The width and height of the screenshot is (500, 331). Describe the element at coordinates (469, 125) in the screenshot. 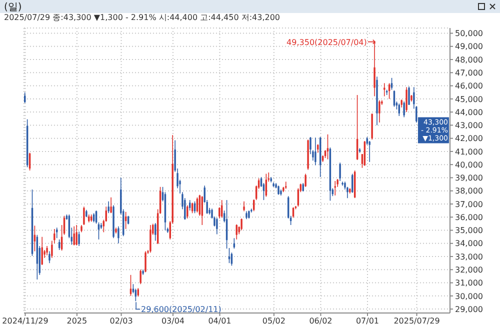

I see `y-tick-label: 43,000` at that location.